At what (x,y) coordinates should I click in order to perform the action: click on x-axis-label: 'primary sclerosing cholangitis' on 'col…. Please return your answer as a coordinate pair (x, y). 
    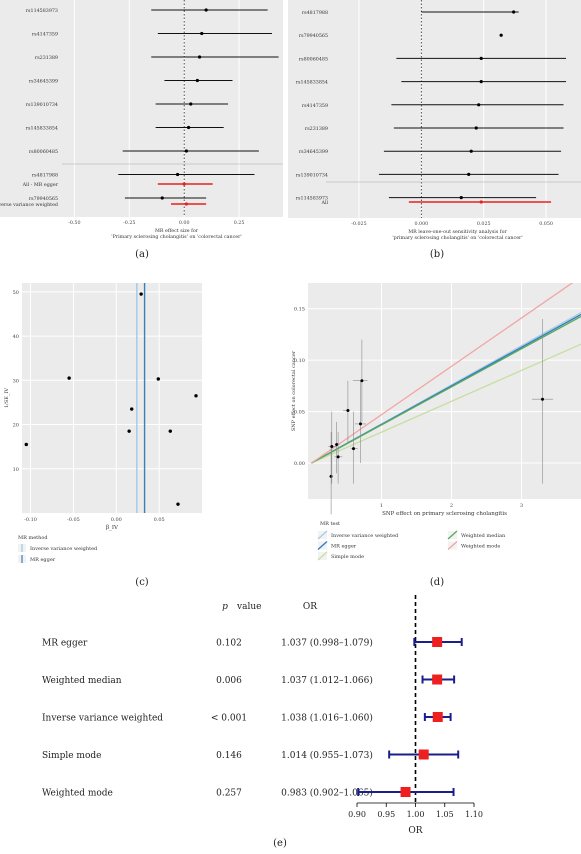
    Looking at the image, I should click on (457, 238).